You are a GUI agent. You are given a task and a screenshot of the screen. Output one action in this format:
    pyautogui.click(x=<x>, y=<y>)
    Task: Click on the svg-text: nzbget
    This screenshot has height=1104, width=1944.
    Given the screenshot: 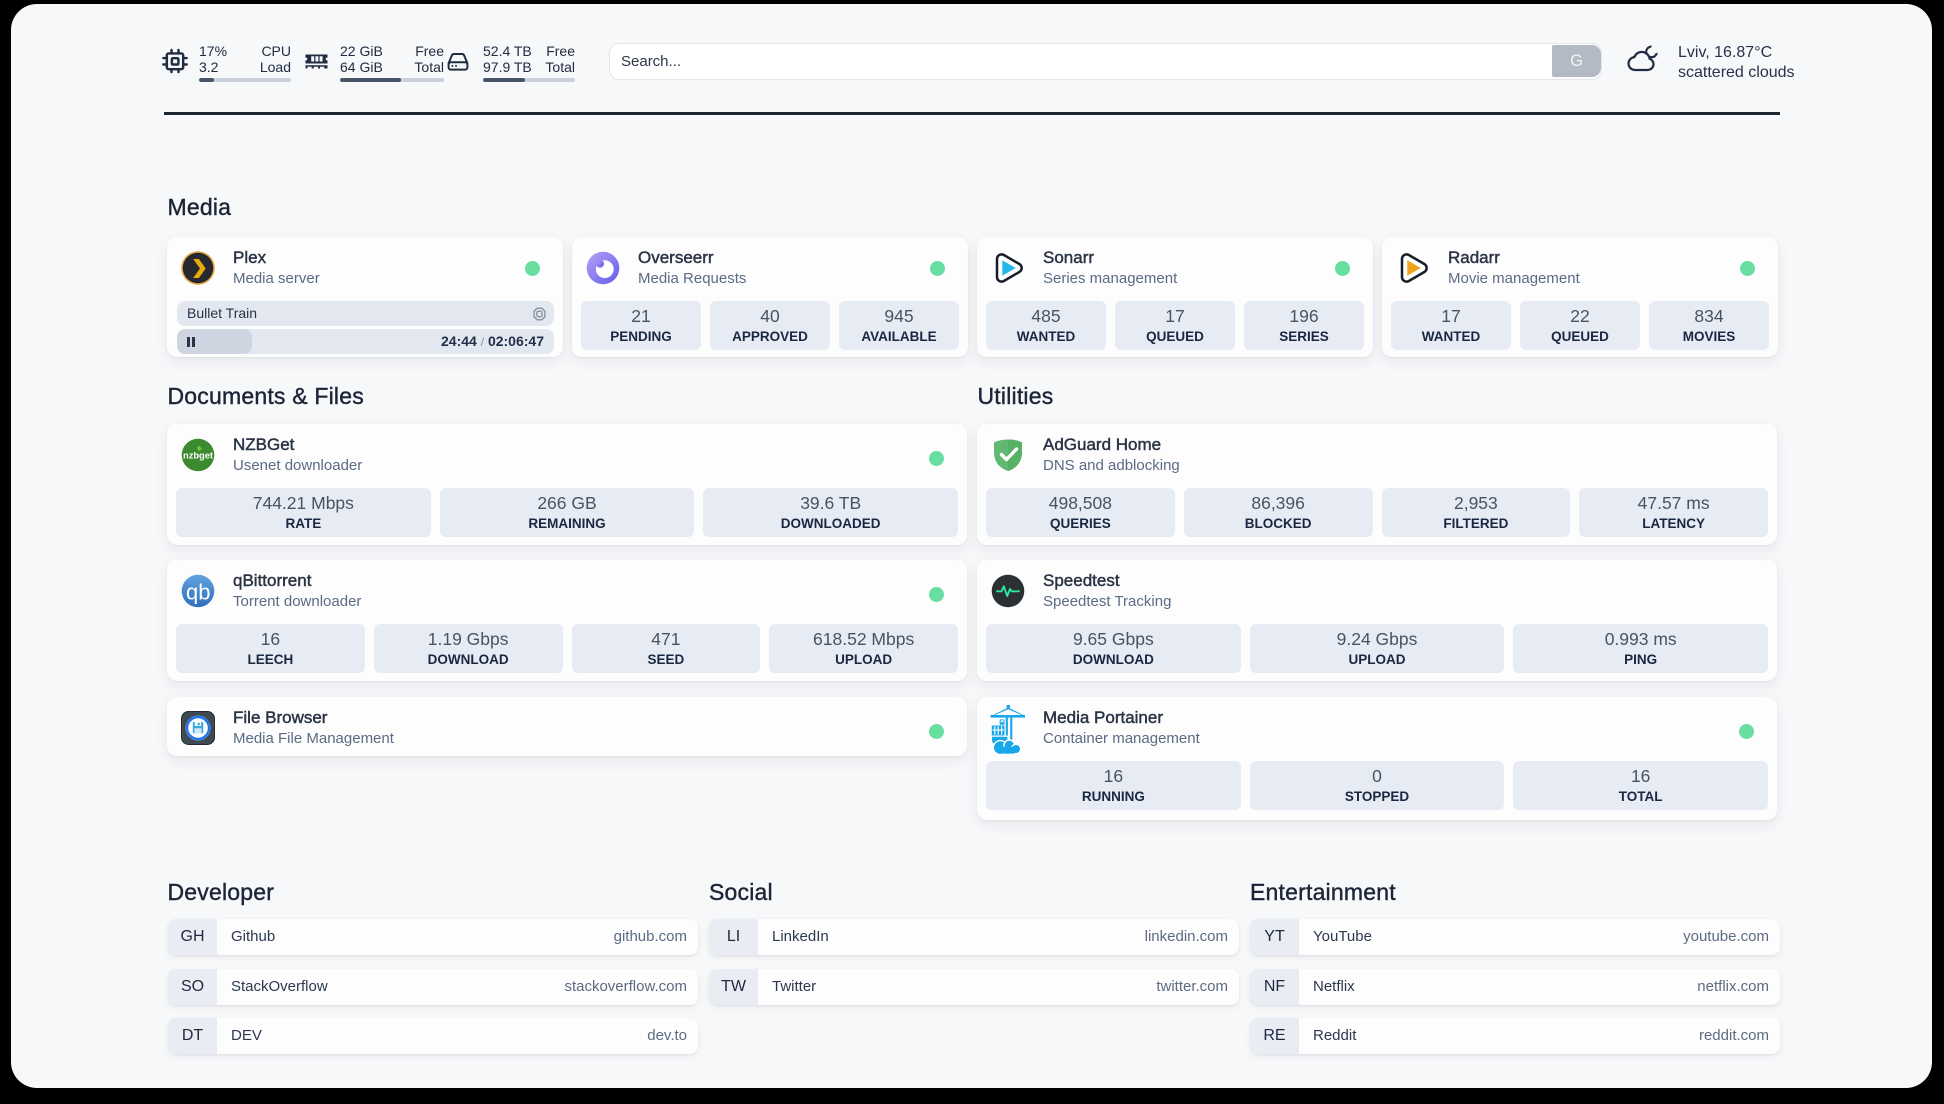 What is the action you would take?
    pyautogui.click(x=198, y=456)
    